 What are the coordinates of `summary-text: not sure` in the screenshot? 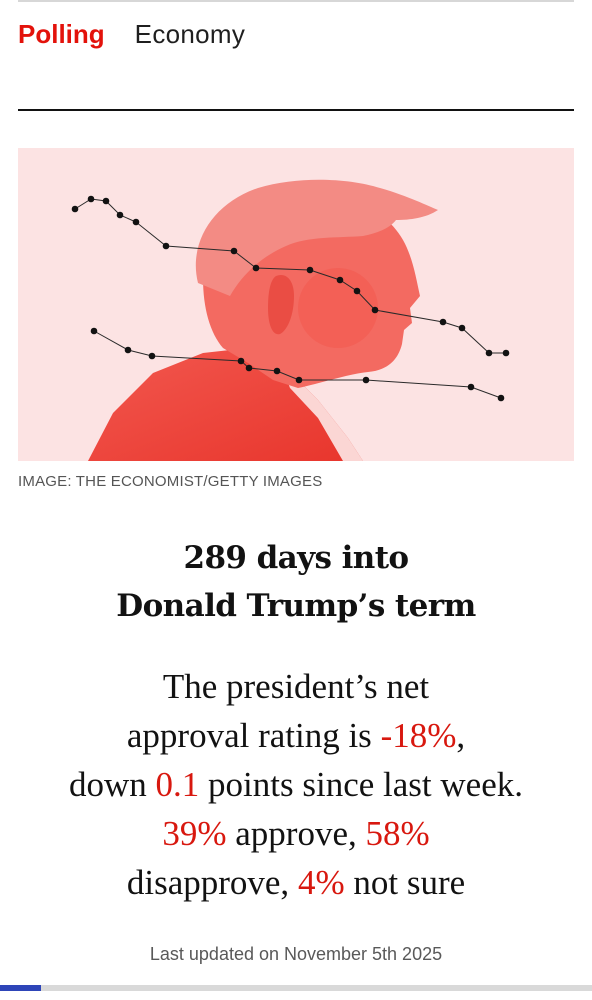 It's located at (405, 882).